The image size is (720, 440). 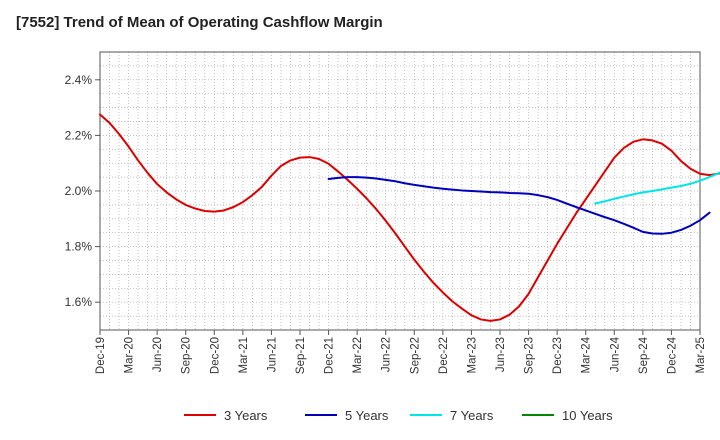 I want to click on x-tick-label: Mar-22, so click(x=358, y=355).